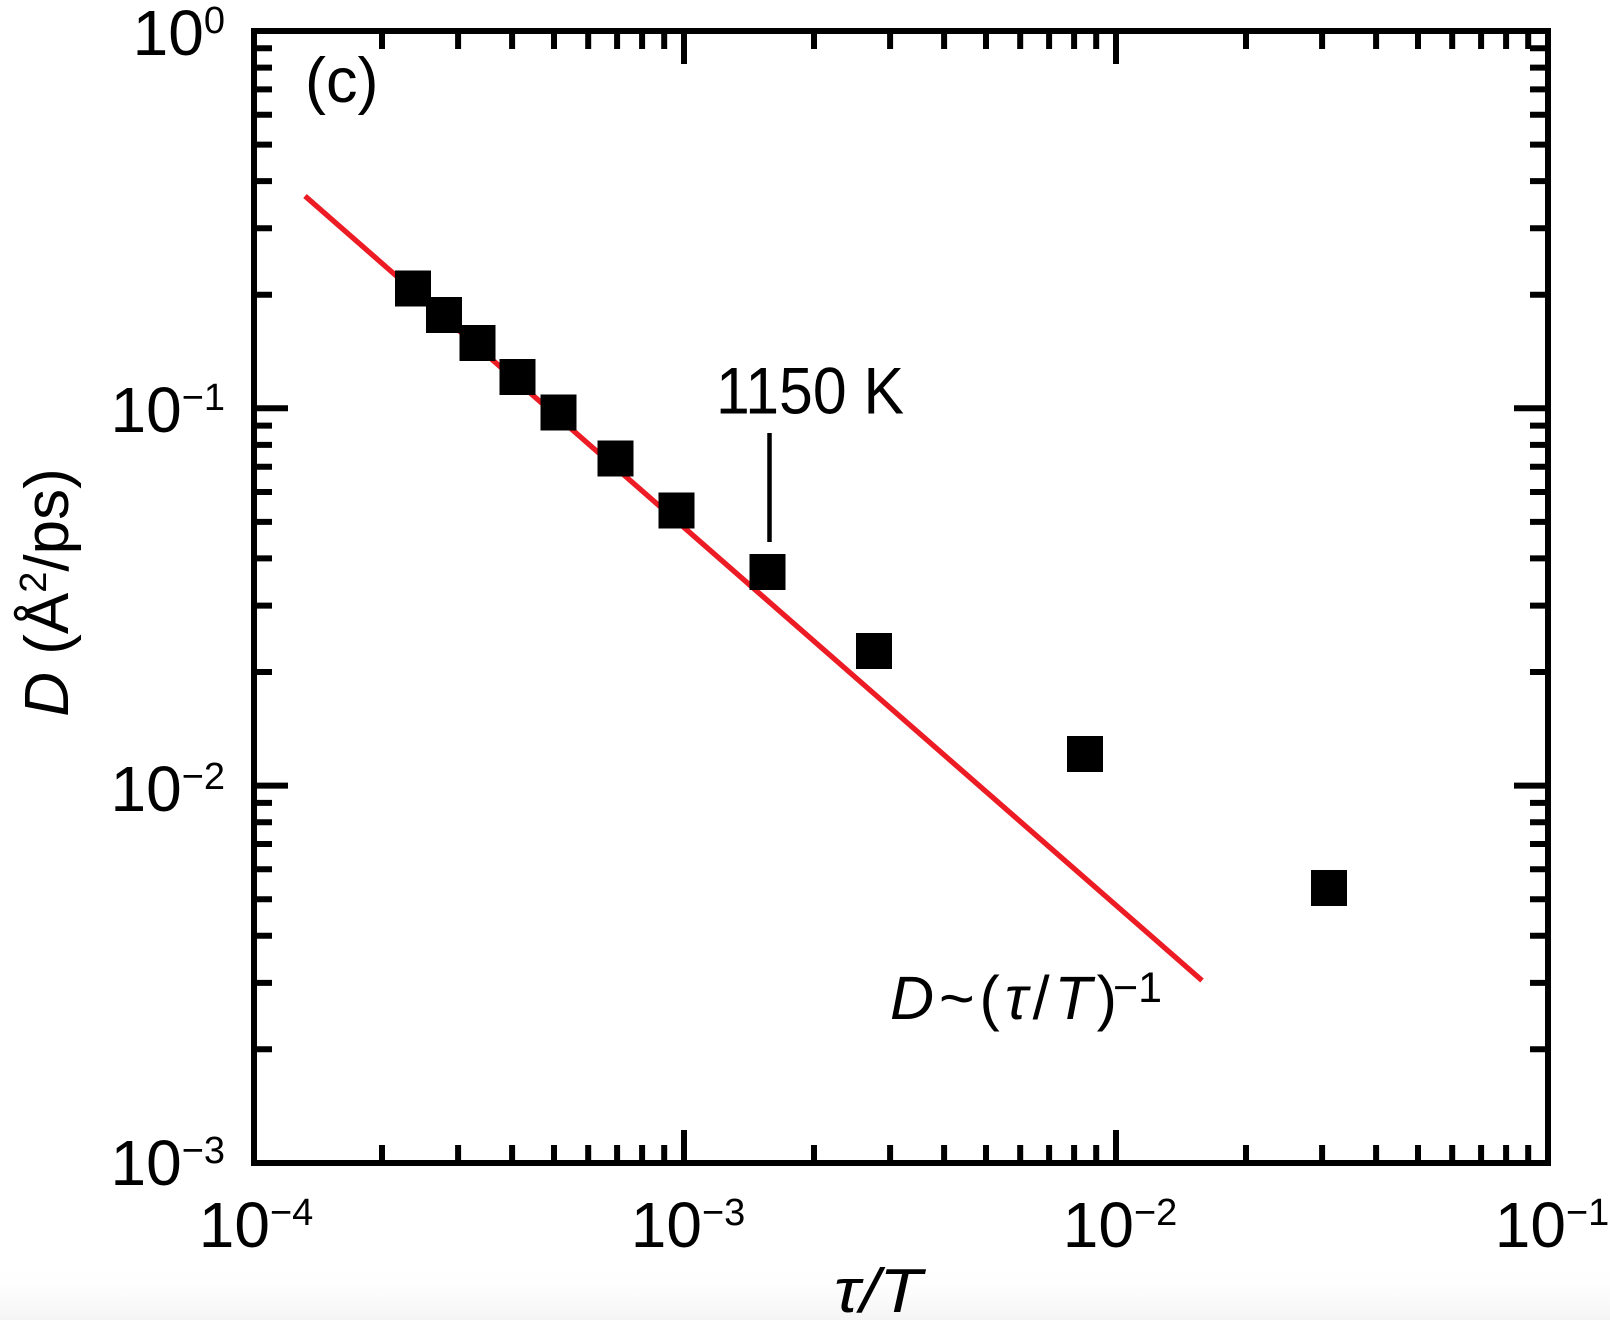 This screenshot has width=1610, height=1320. I want to click on svg-text: τ/T, so click(880, 1288).